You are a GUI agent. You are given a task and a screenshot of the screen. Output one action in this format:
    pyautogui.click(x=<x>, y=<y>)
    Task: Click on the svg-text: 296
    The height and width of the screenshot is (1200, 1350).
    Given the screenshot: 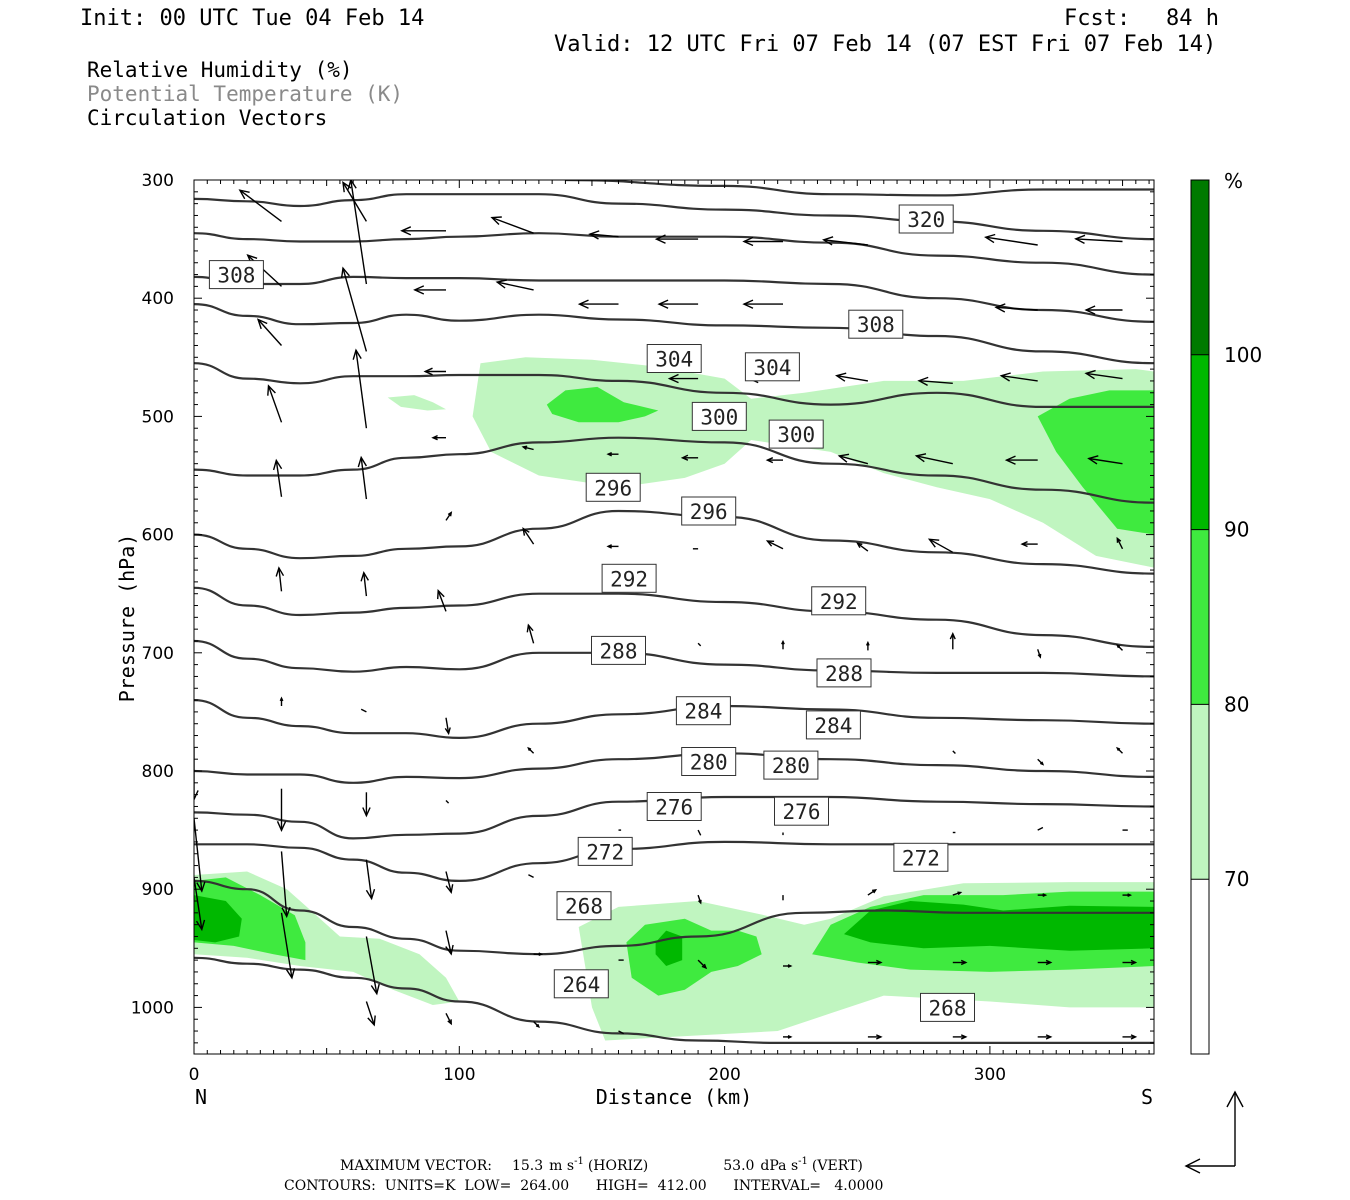 What is the action you would take?
    pyautogui.click(x=613, y=488)
    